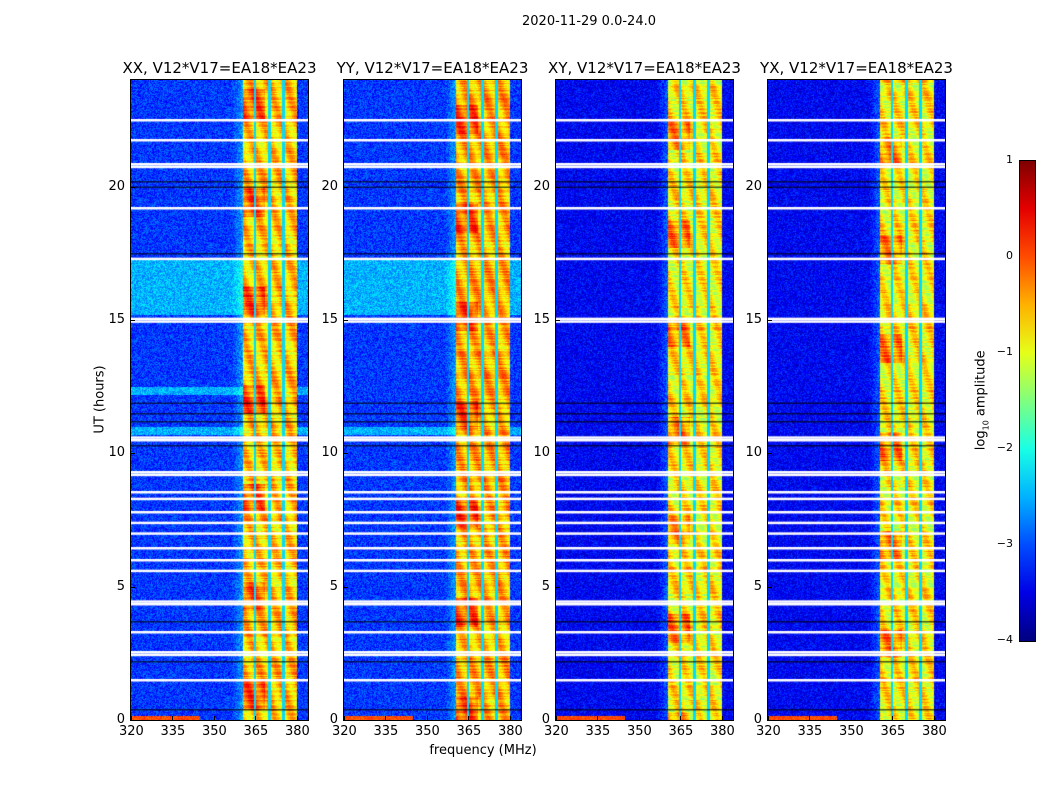 This screenshot has height=800, width=1050. What do you see at coordinates (1009, 255) in the screenshot?
I see `colorbar-tick-label: 0` at bounding box center [1009, 255].